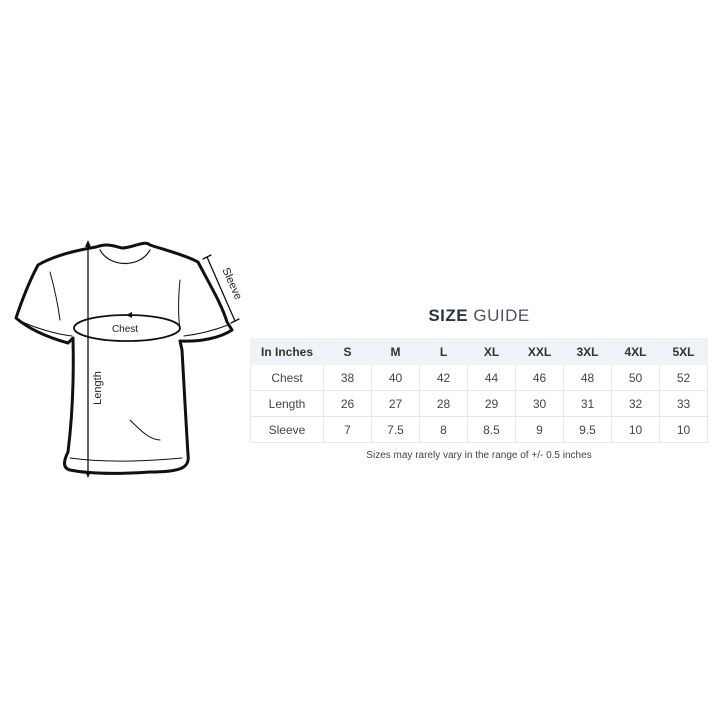  What do you see at coordinates (587, 403) in the screenshot?
I see `table-cell: 31` at bounding box center [587, 403].